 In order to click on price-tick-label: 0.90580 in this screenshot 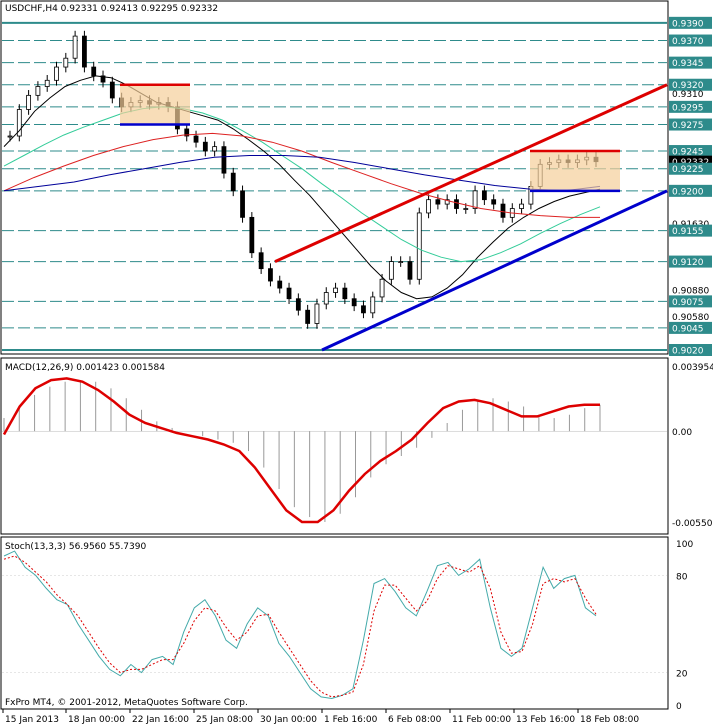, I will do `click(690, 318)`.